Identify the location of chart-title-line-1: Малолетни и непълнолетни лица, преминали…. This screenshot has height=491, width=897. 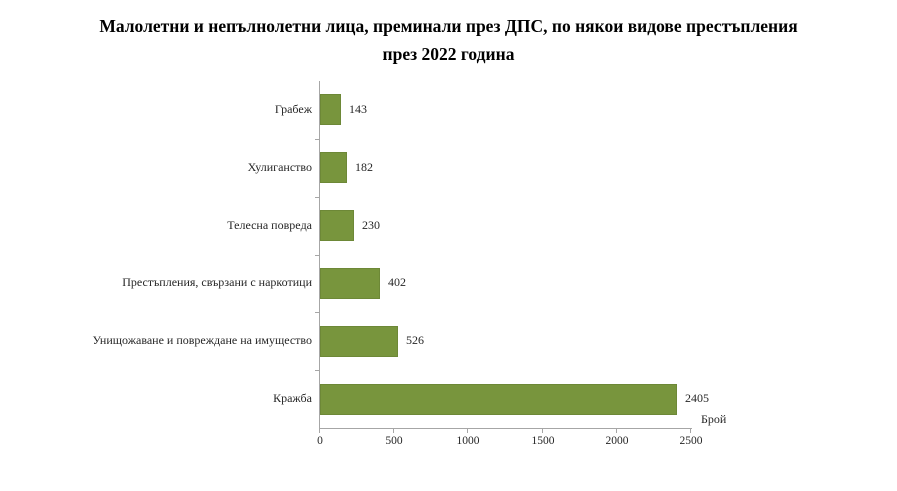
(448, 26).